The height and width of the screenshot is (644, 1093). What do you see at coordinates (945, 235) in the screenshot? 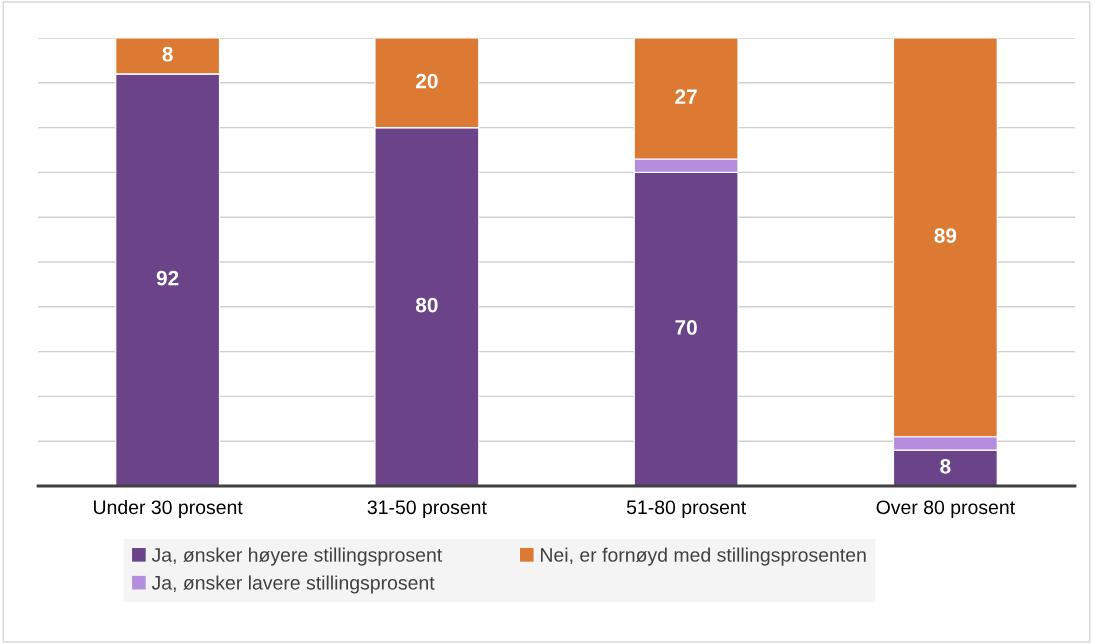
I see `data-label: 89` at bounding box center [945, 235].